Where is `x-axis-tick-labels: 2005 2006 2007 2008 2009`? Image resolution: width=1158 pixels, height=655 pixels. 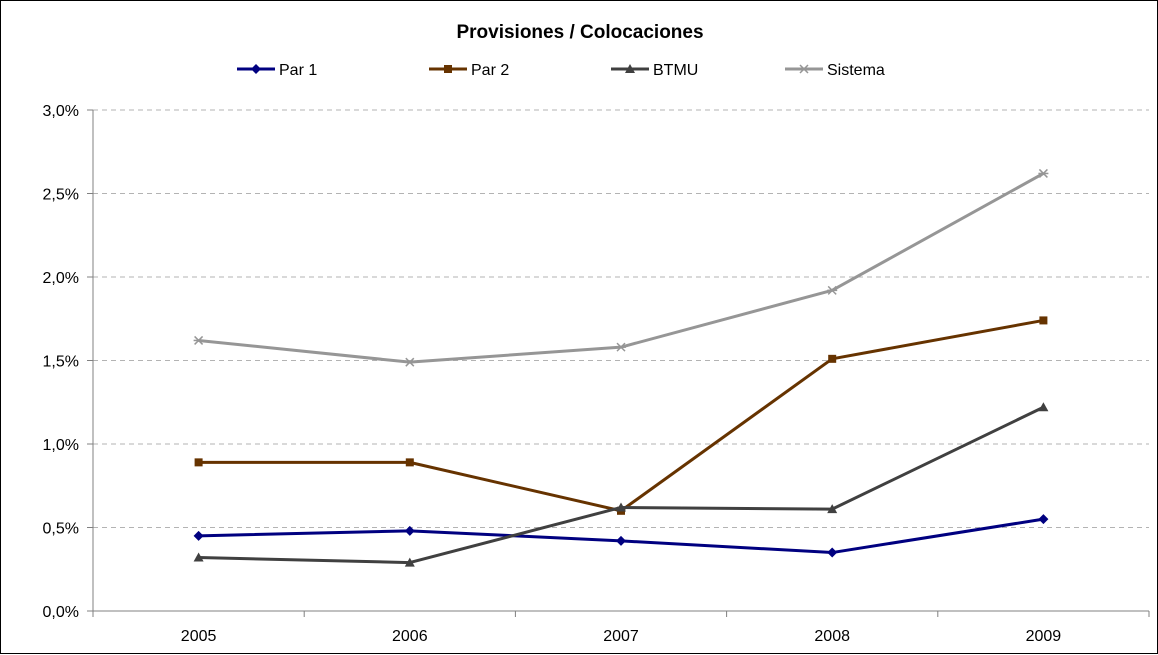
x-axis-tick-labels: 2005 2006 2007 2008 2009 is located at coordinates (621, 636).